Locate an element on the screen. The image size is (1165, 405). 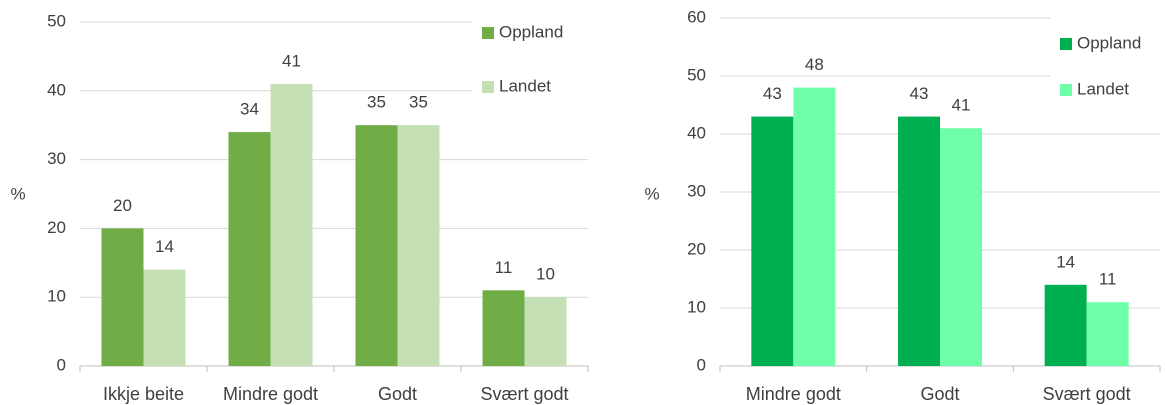
data-label: 20 is located at coordinates (122, 205).